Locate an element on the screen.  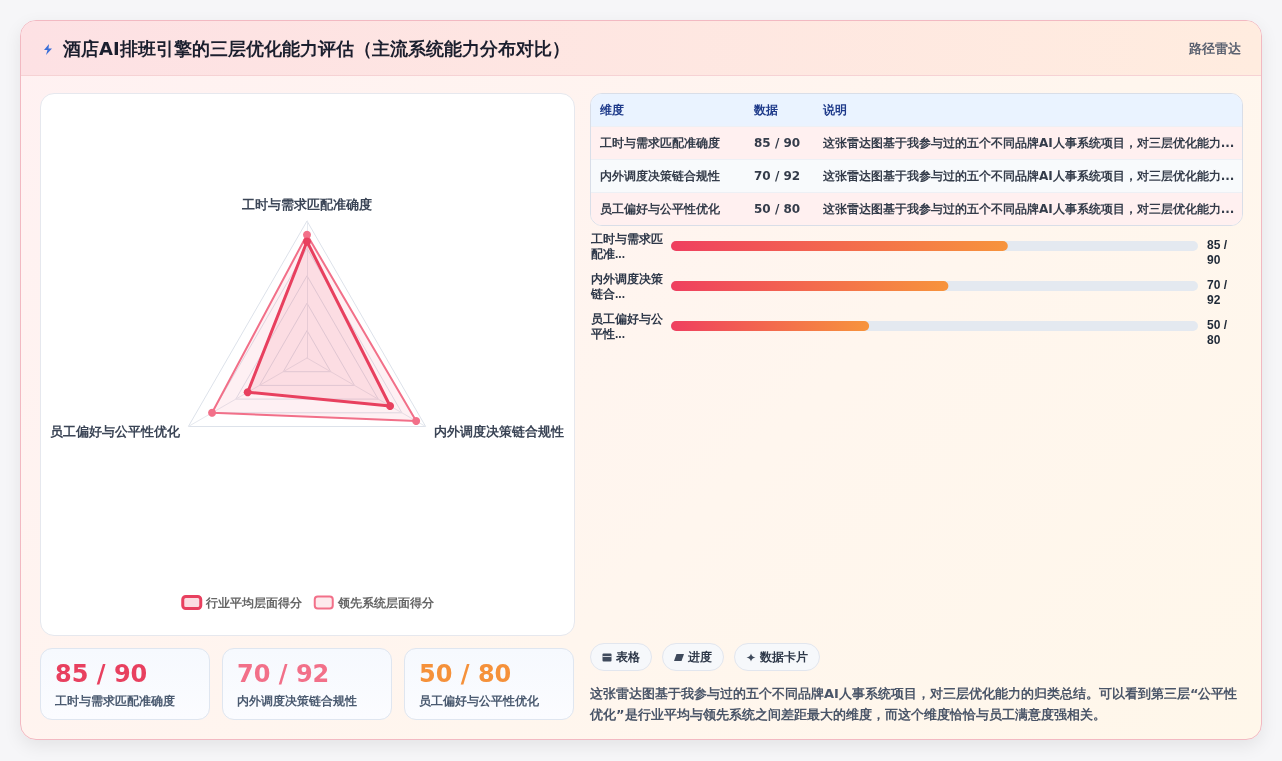
data-label: 50 / 80 is located at coordinates (1219, 332).